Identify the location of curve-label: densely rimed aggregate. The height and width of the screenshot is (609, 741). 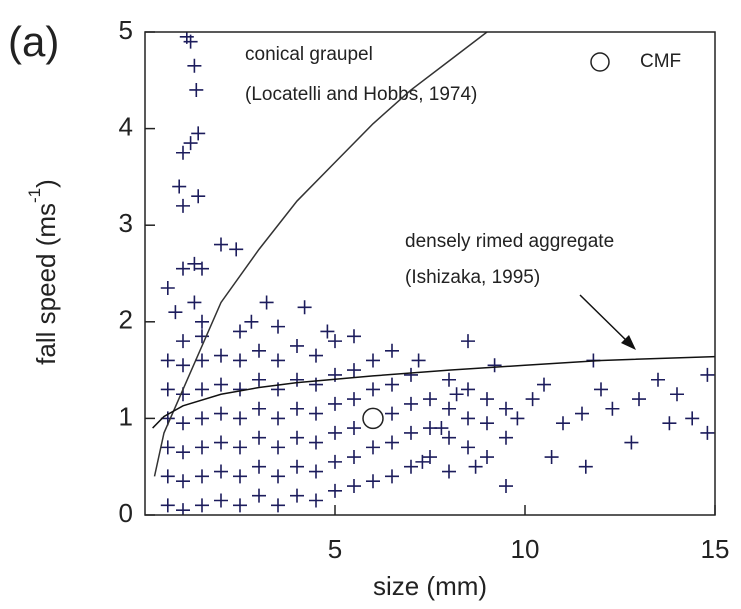
(509, 241).